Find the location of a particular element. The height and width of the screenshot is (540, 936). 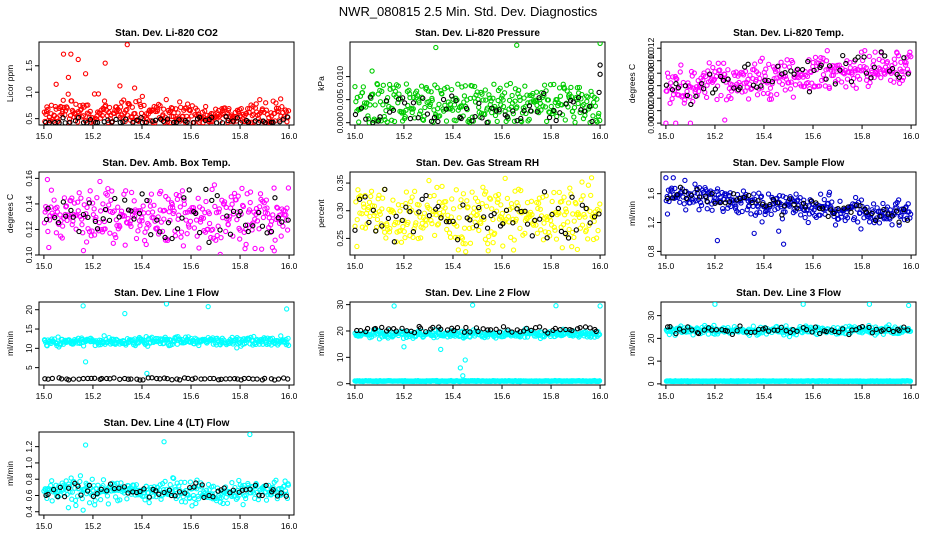

x-tick-label: 15.0 is located at coordinates (44, 136).